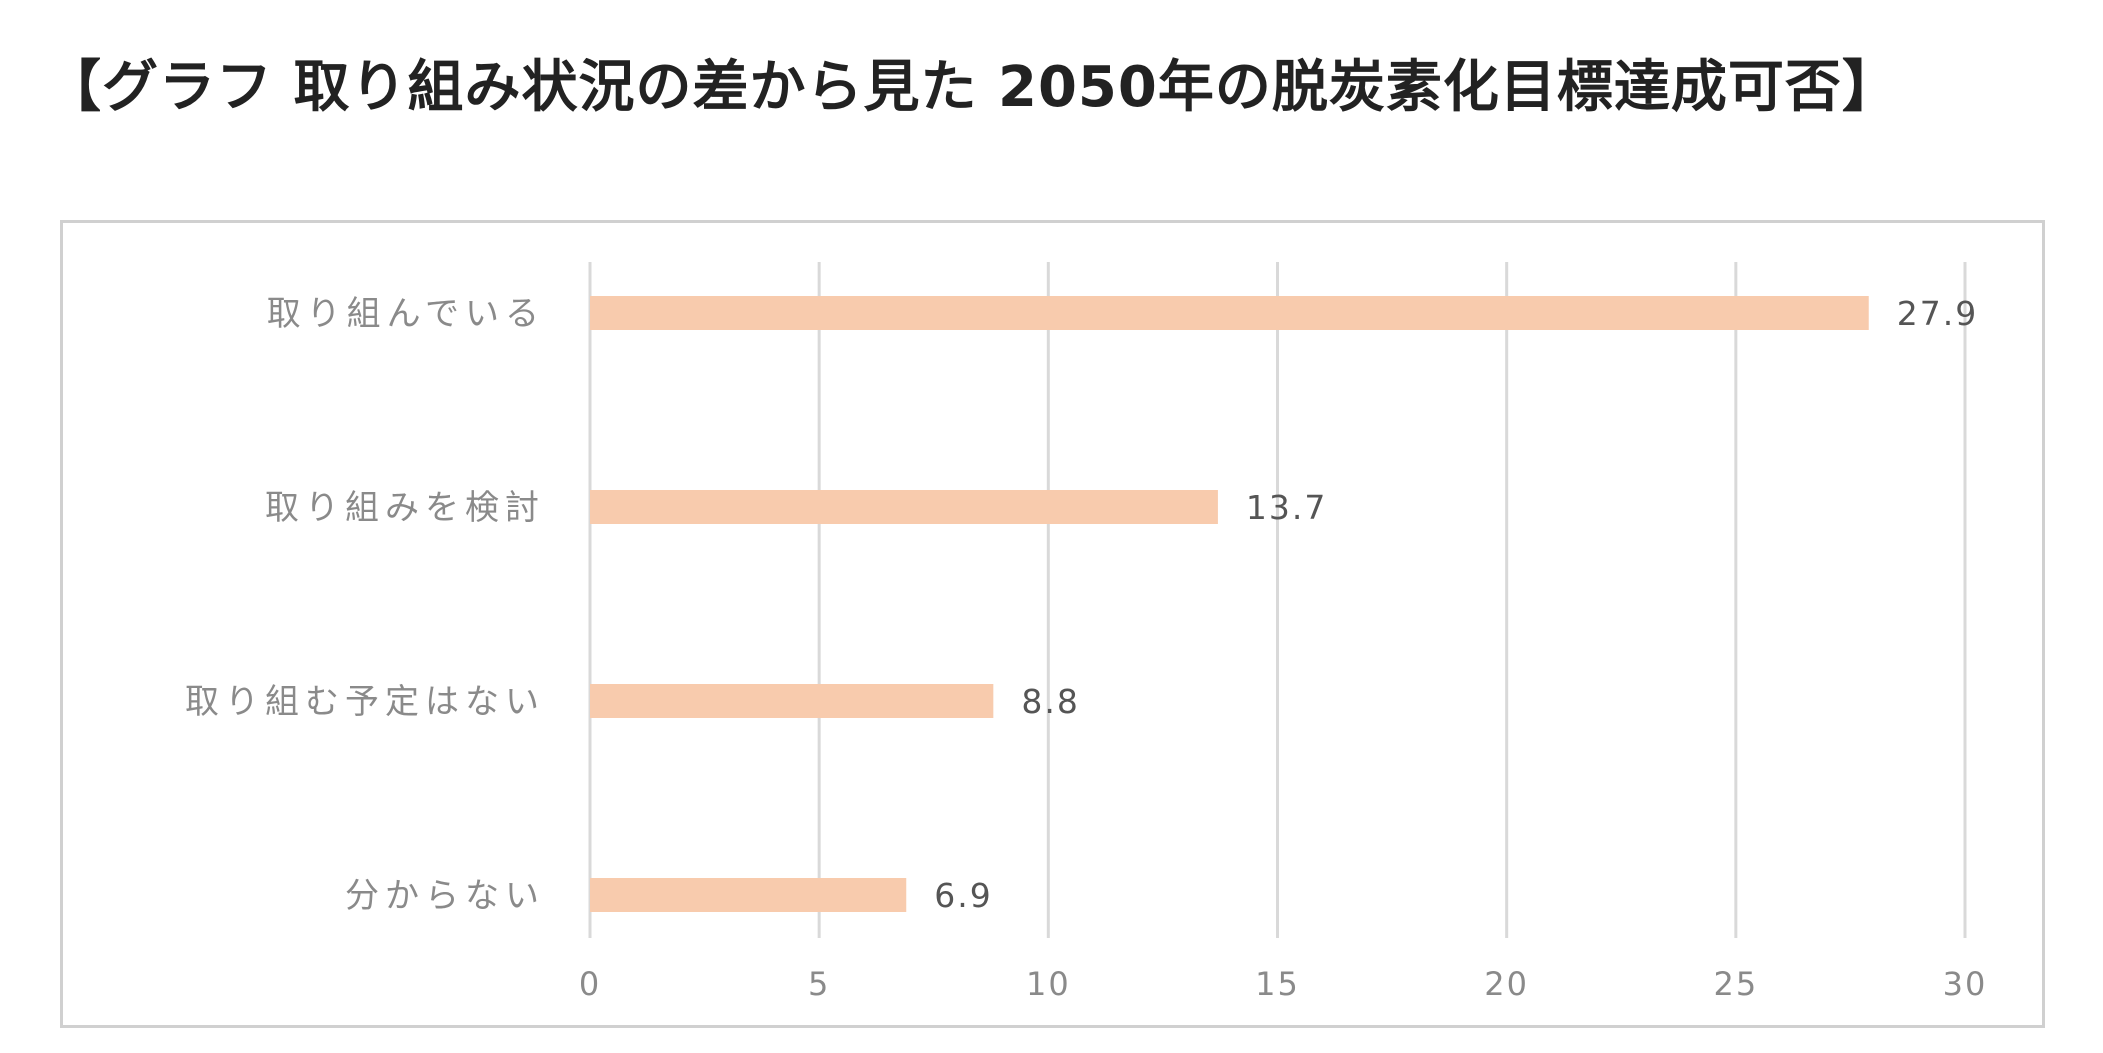 Image resolution: width=2103 pixels, height=1053 pixels. I want to click on x-tick-label-5: 25, so click(1735, 984).